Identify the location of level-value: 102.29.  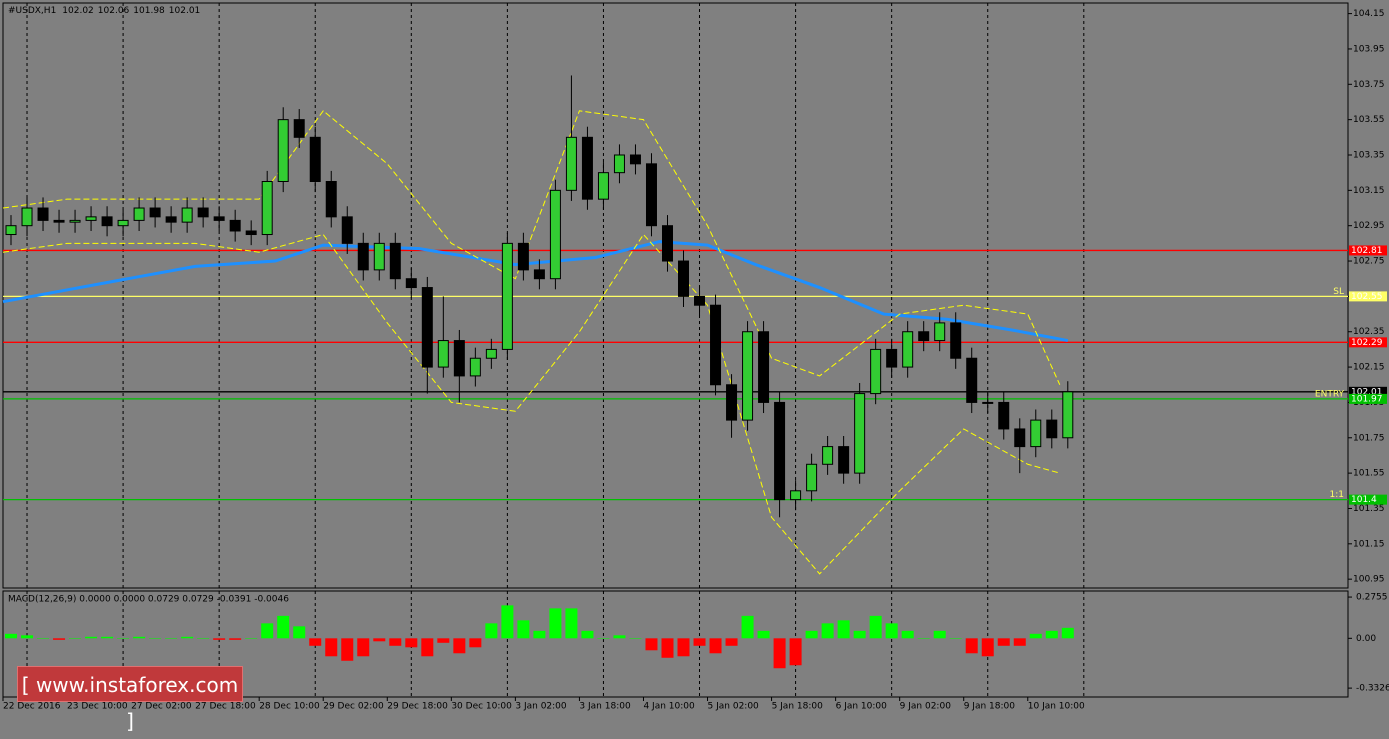
(1367, 343).